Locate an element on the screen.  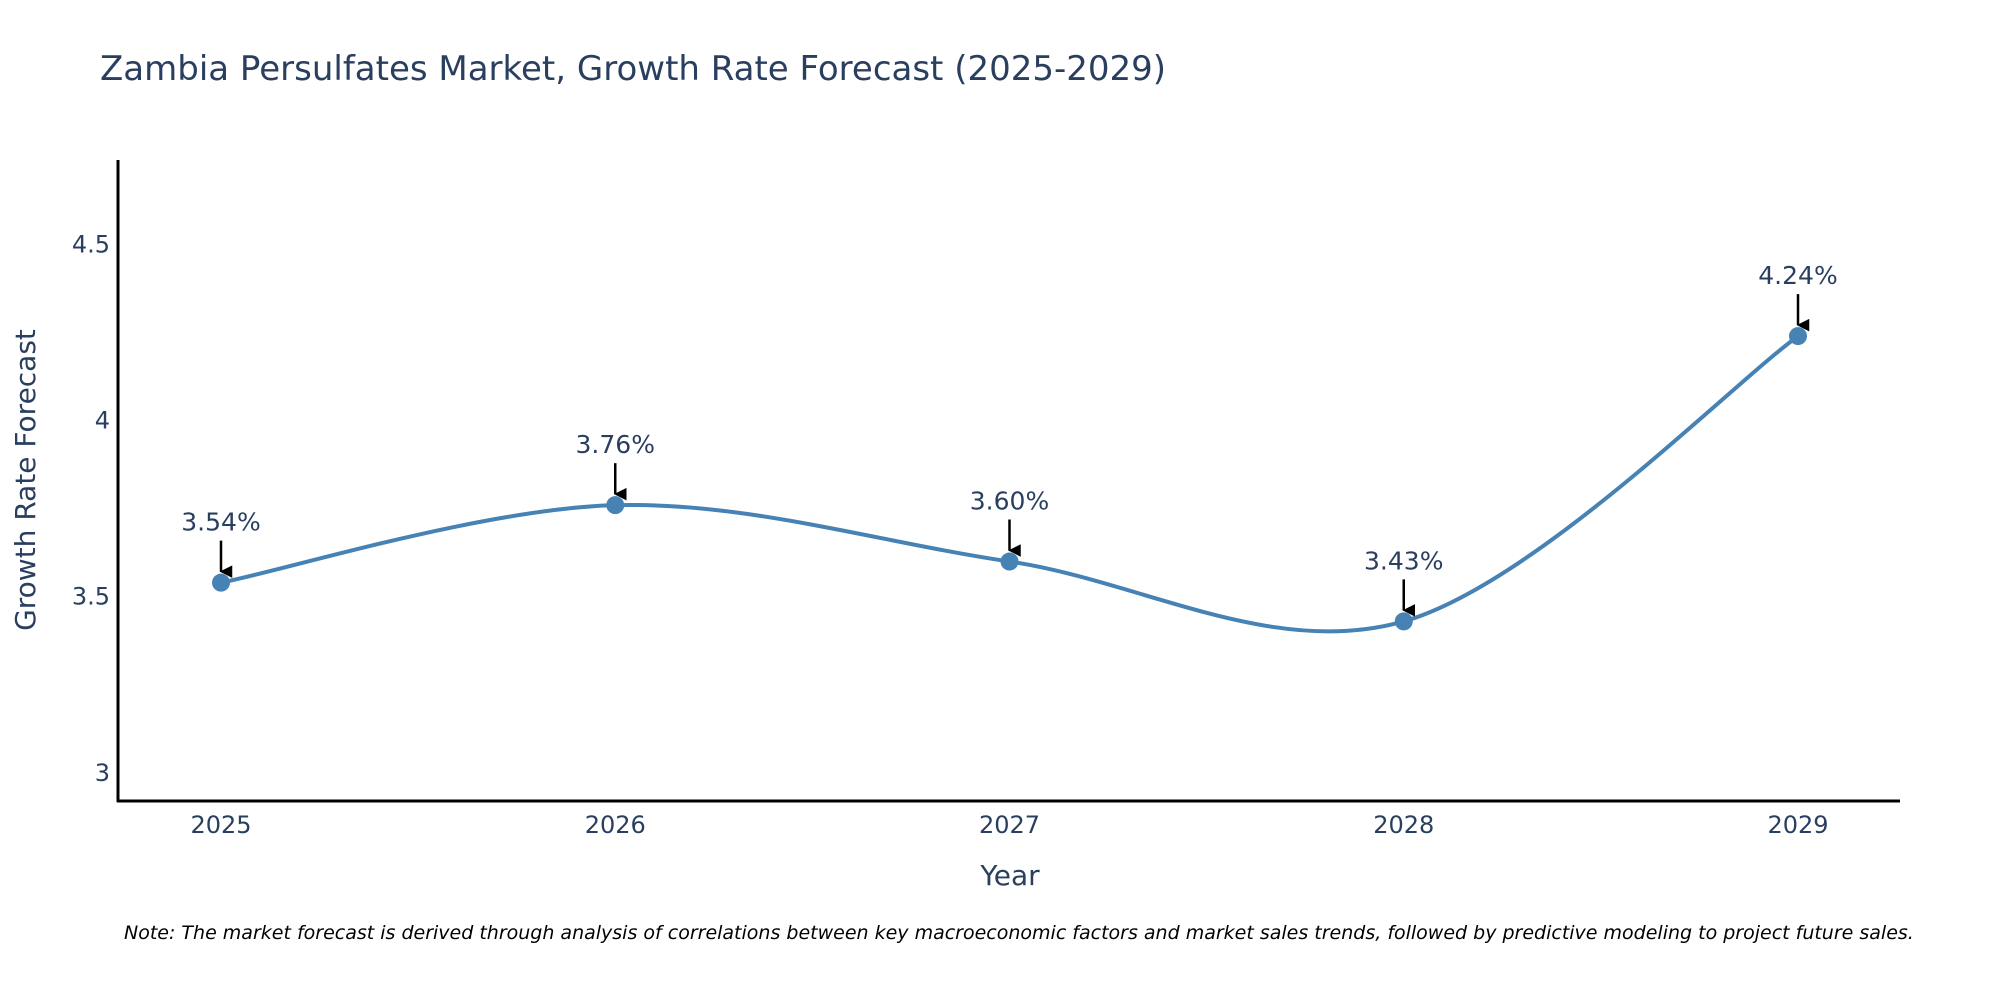
x-tick-label: 2025 is located at coordinates (220, 825).